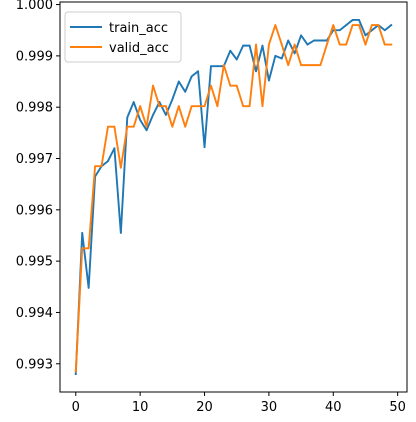 This screenshot has height=422, width=416. What do you see at coordinates (76, 407) in the screenshot?
I see `x-tick-label: 0` at bounding box center [76, 407].